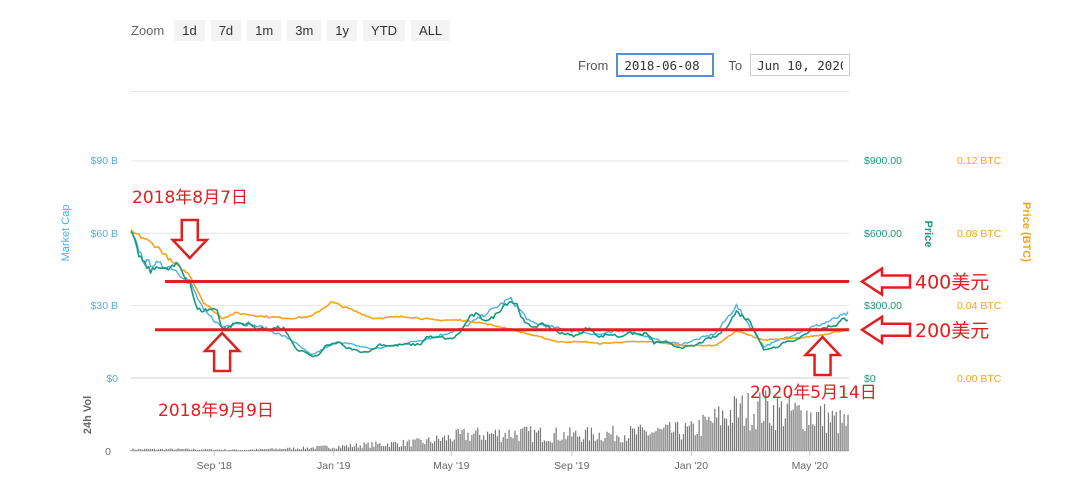 This screenshot has width=1080, height=493. What do you see at coordinates (334, 466) in the screenshot?
I see `x-tick-label: Jan '19` at bounding box center [334, 466].